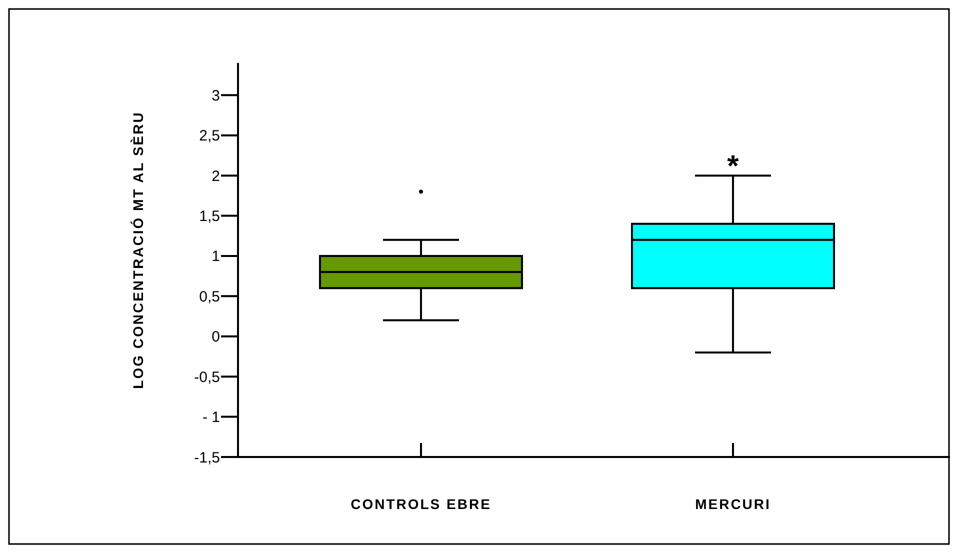 The height and width of the screenshot is (553, 958). Describe the element at coordinates (733, 166) in the screenshot. I see `annotation: *` at that location.